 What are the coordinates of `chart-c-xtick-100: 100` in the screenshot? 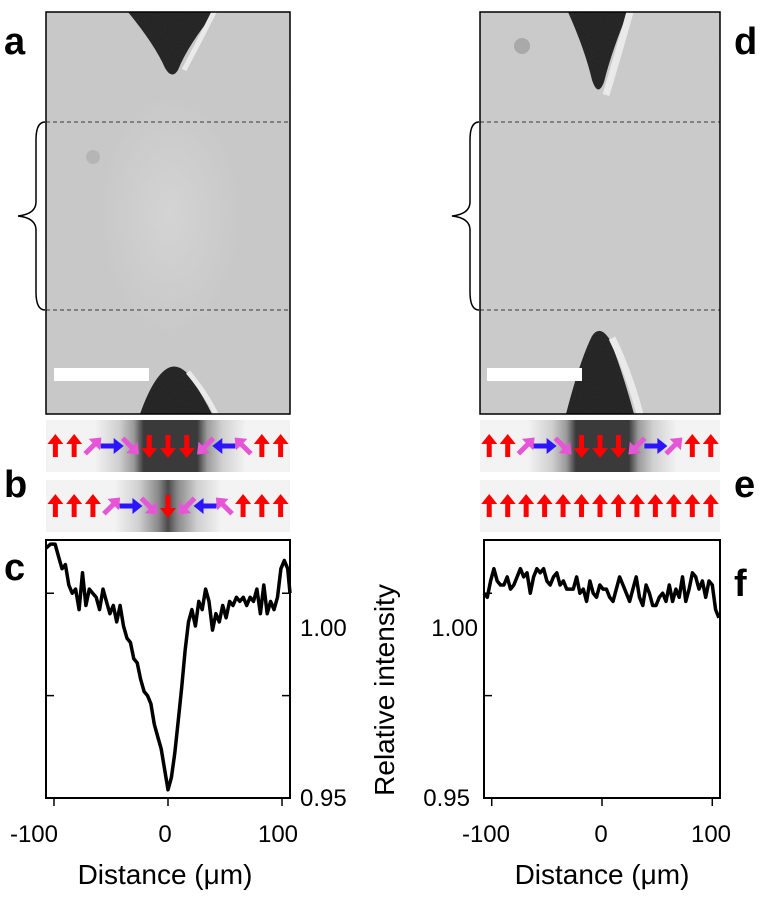 It's located at (278, 834).